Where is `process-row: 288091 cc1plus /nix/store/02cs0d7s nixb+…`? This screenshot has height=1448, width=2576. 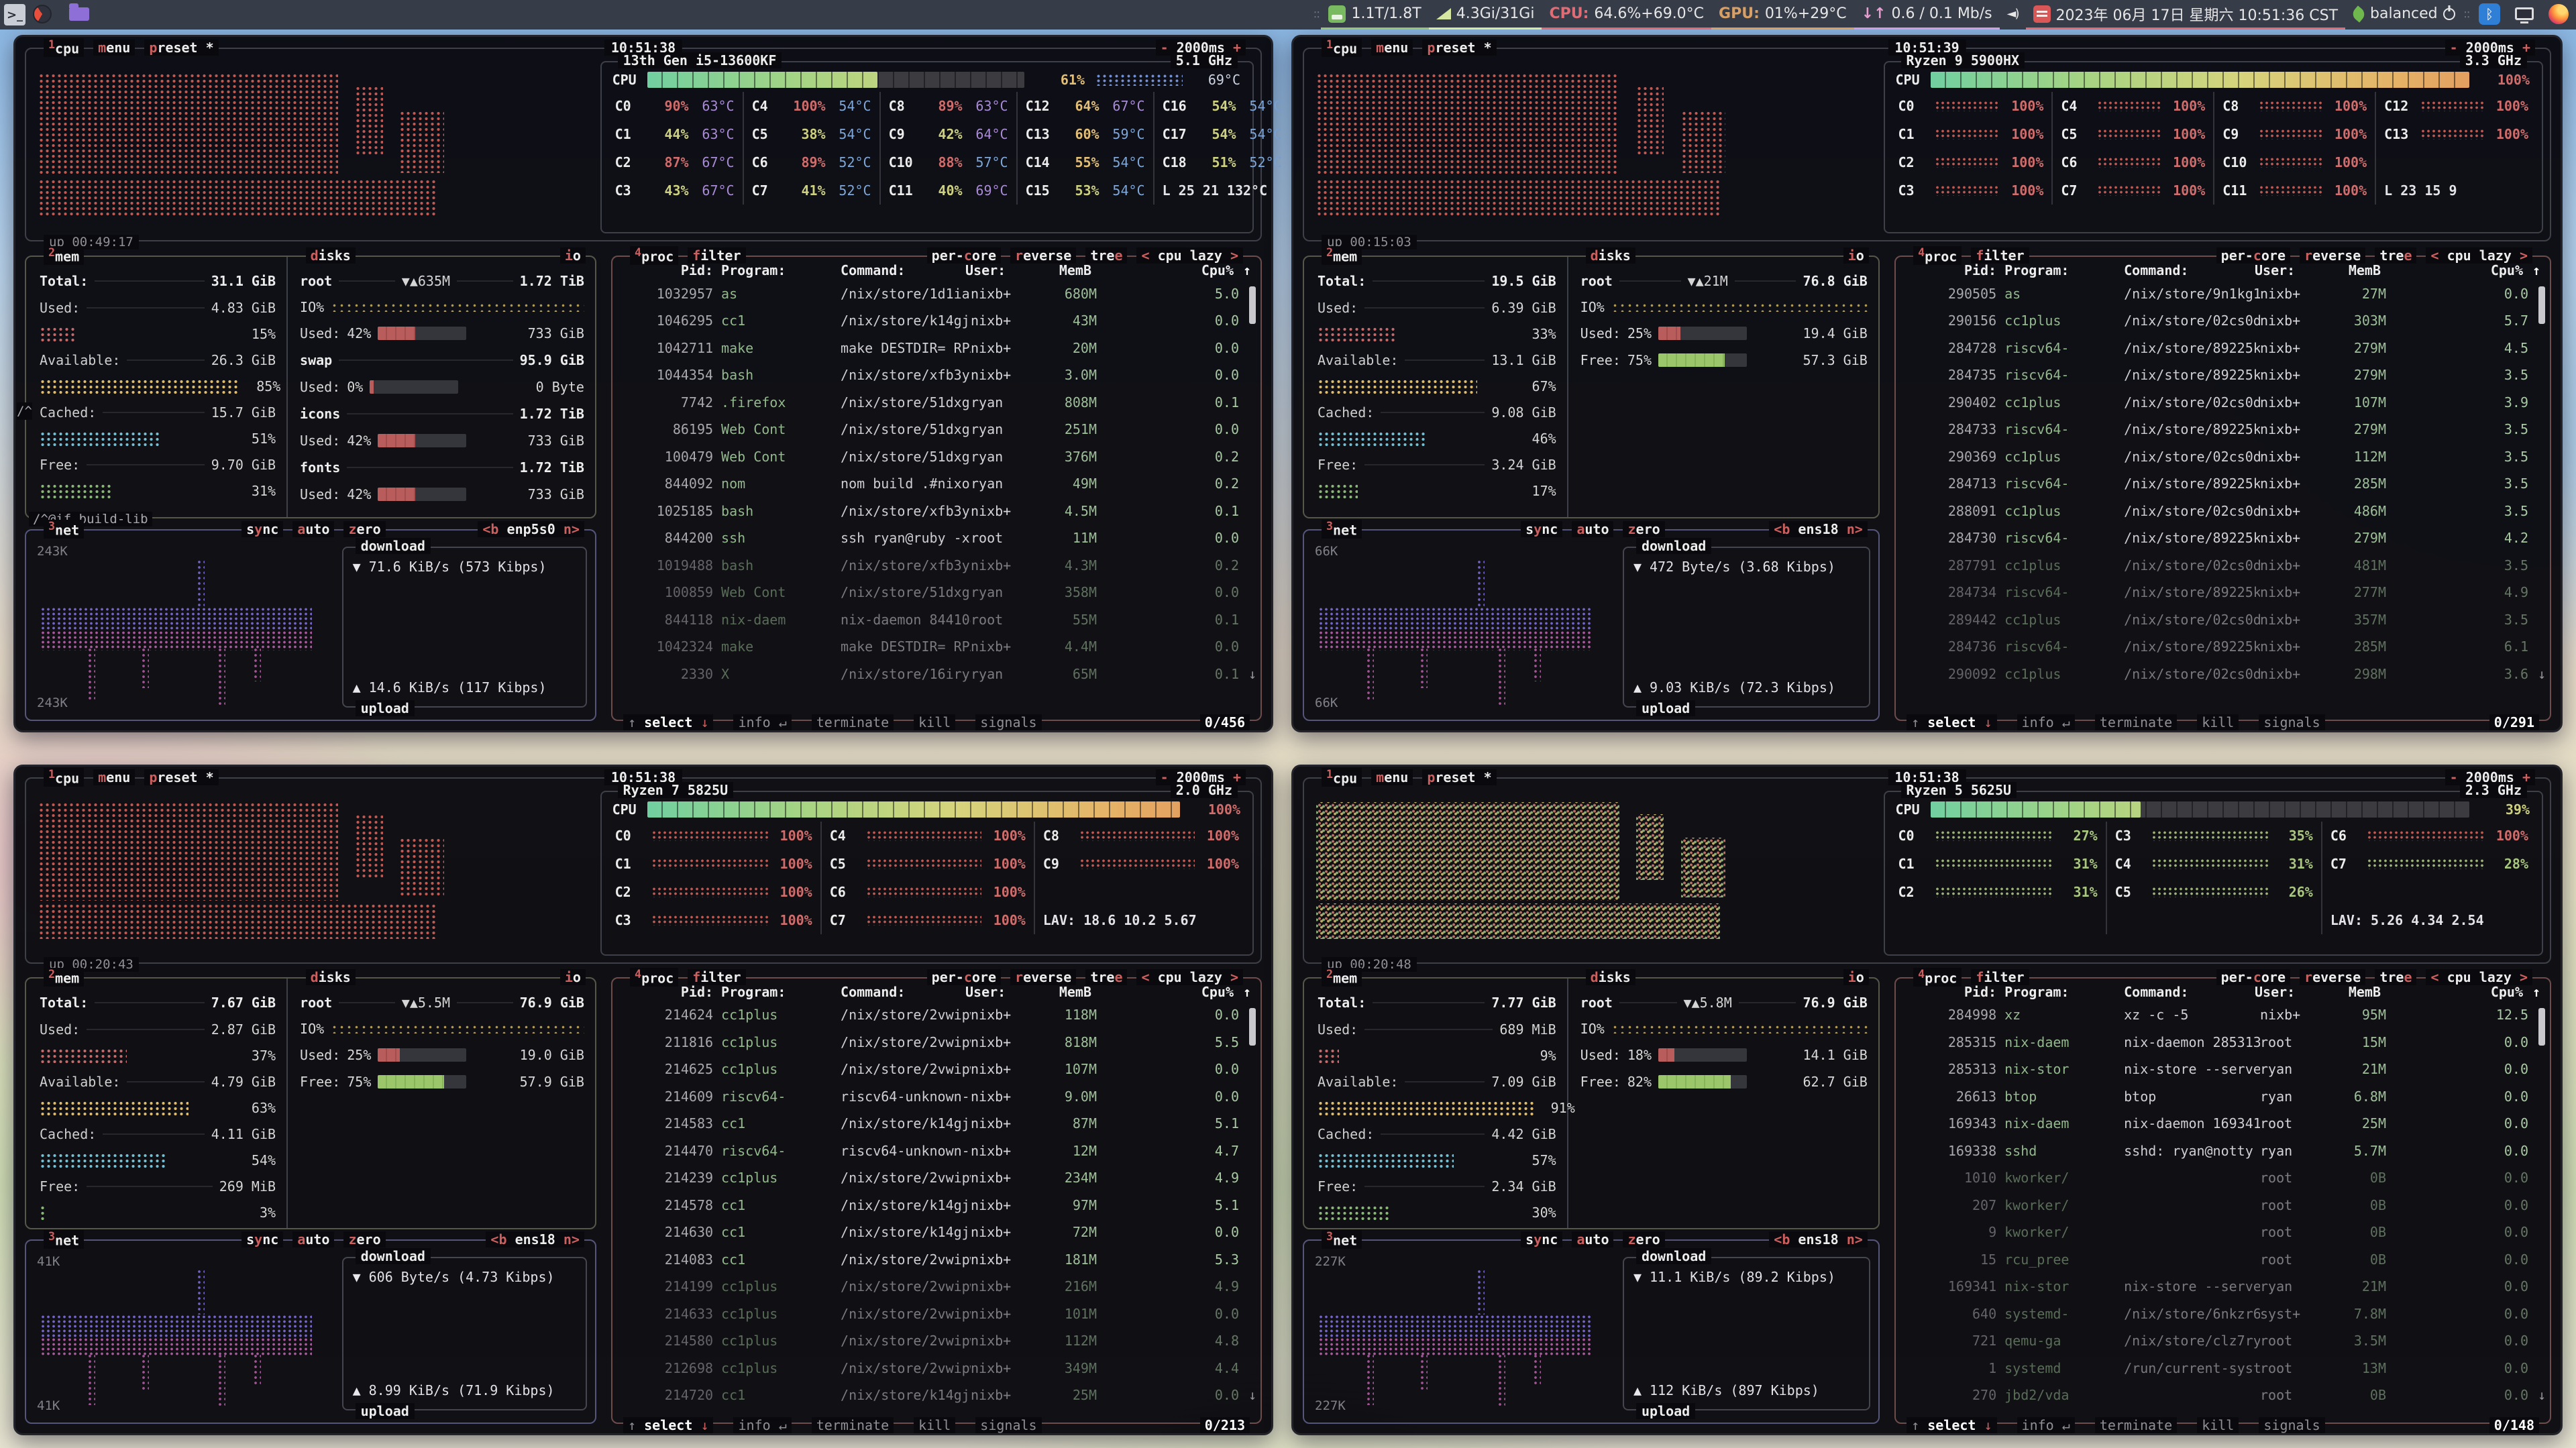 process-row: 288091 cc1plus /nix/store/02cs0d7s nixb+… is located at coordinates (2225, 510).